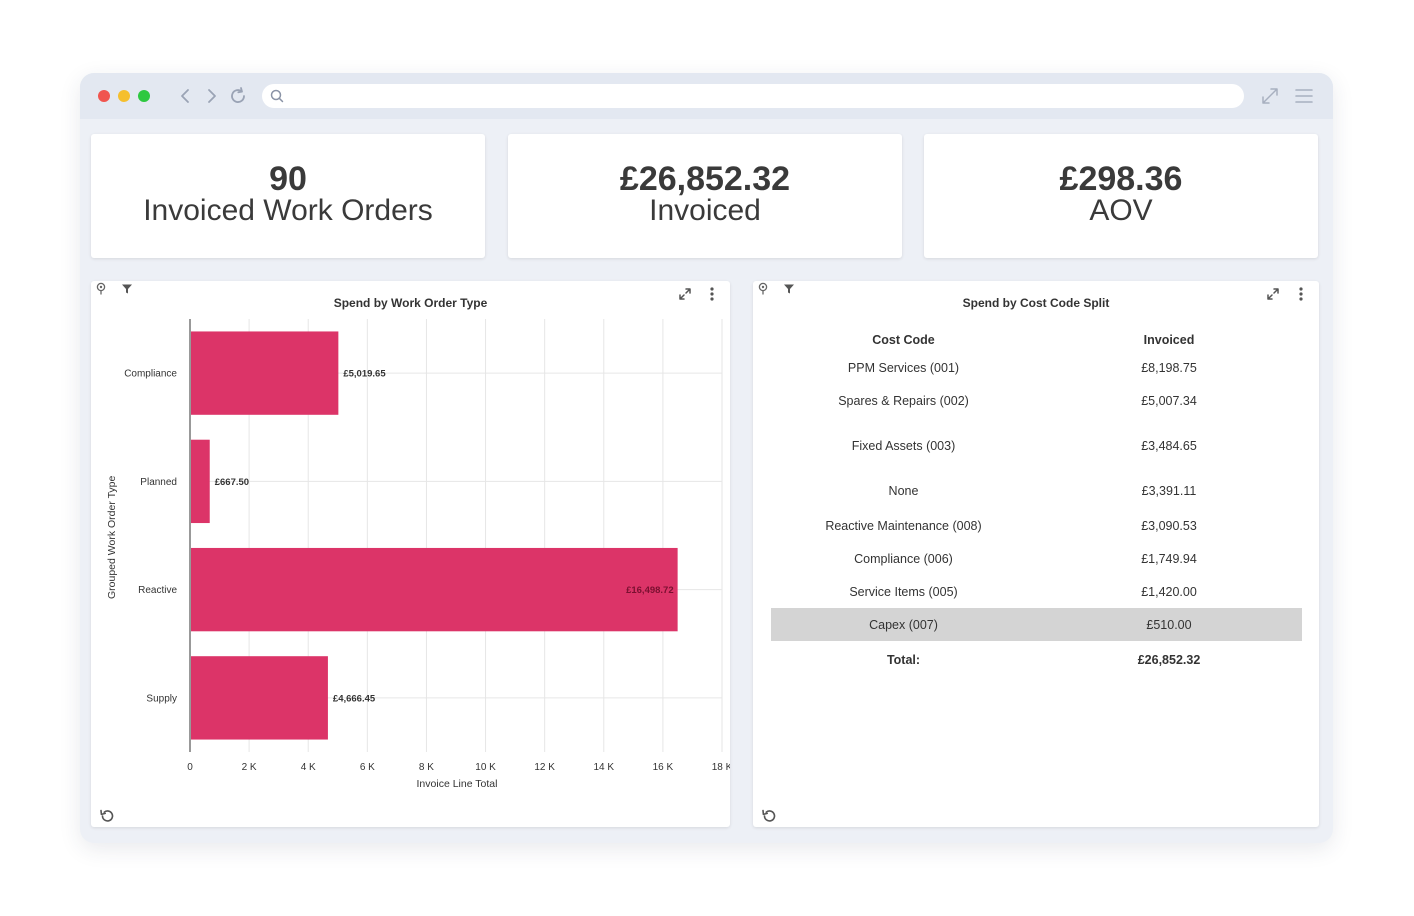 The width and height of the screenshot is (1414, 916). Describe the element at coordinates (1036, 368) in the screenshot. I see `table-row: PPM Services (001) £8,198.75` at that location.